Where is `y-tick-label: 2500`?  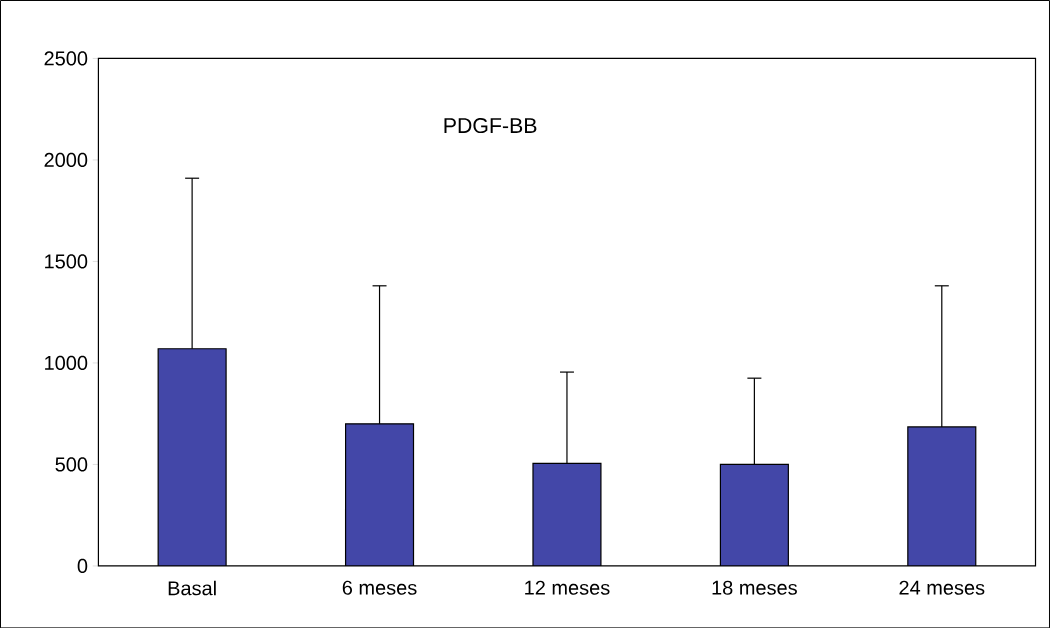 y-tick-label: 2500 is located at coordinates (66, 58).